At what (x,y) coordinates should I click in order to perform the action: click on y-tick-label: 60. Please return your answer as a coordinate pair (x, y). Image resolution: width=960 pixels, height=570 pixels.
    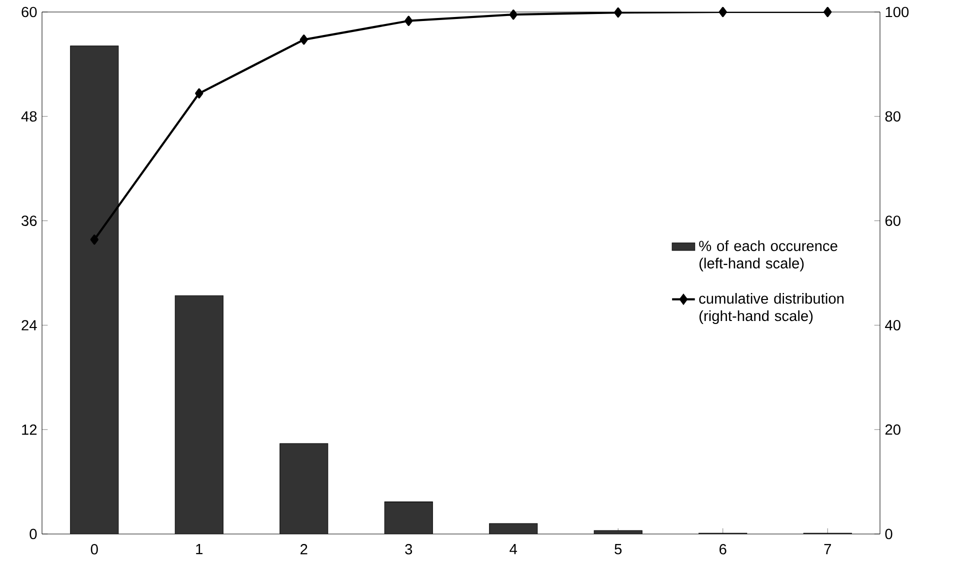
    Looking at the image, I should click on (29, 12).